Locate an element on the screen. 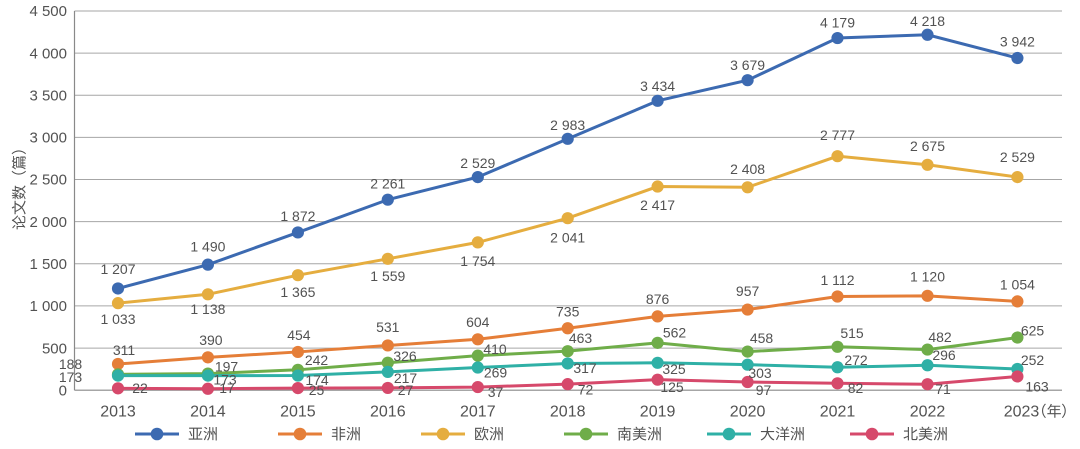 This screenshot has width=1080, height=449. svg-text: 531 is located at coordinates (388, 327).